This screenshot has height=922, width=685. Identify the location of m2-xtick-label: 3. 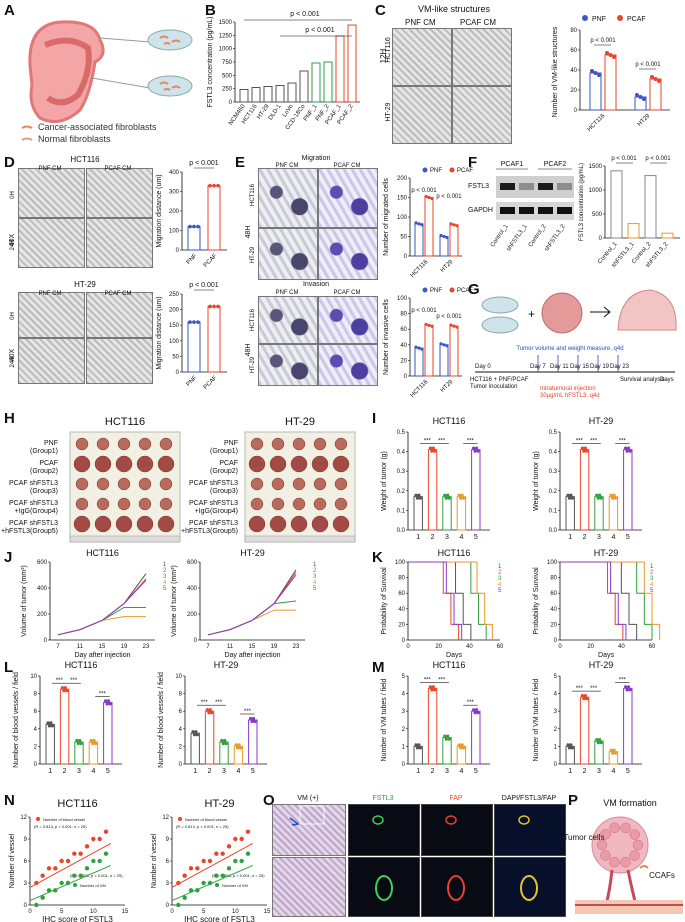
(599, 771).